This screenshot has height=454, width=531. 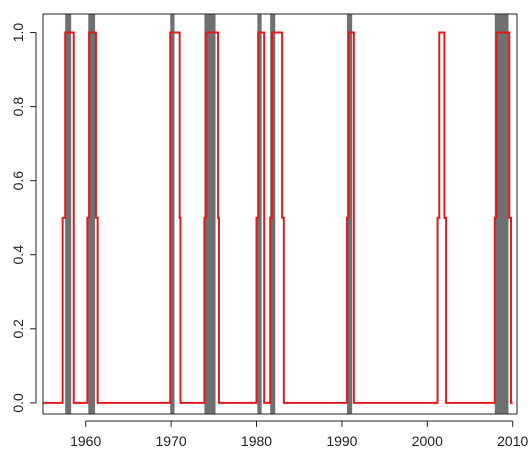 I want to click on x-tick-label: 2000, so click(x=427, y=441).